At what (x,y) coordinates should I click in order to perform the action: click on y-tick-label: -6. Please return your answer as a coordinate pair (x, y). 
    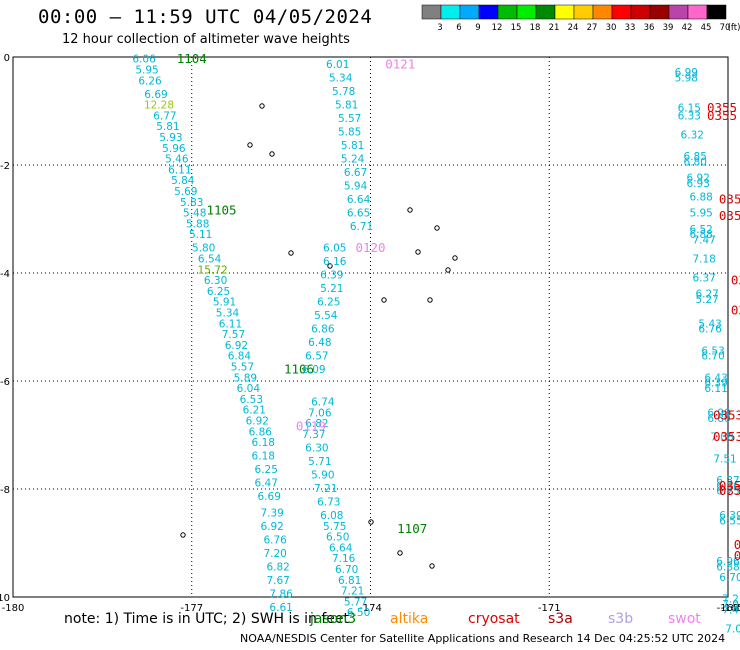
    Looking at the image, I should click on (5, 382).